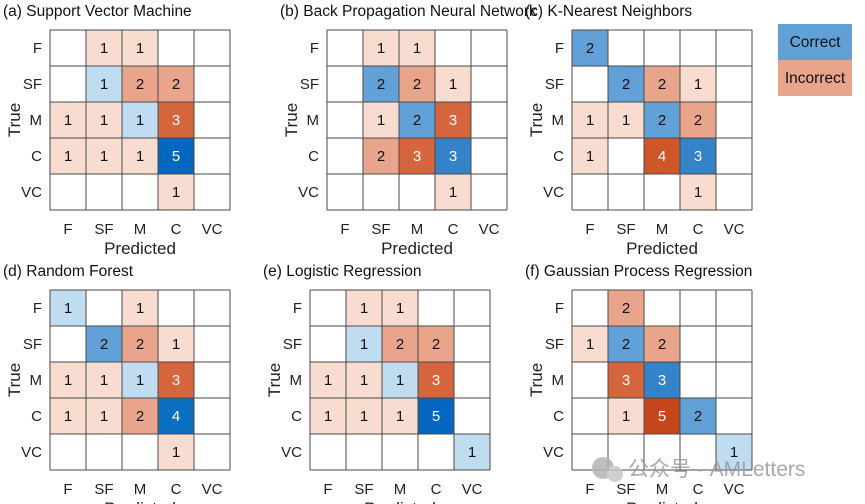 Image resolution: width=865 pixels, height=504 pixels. I want to click on watermark: 公众号 · AMLetters, so click(698, 469).